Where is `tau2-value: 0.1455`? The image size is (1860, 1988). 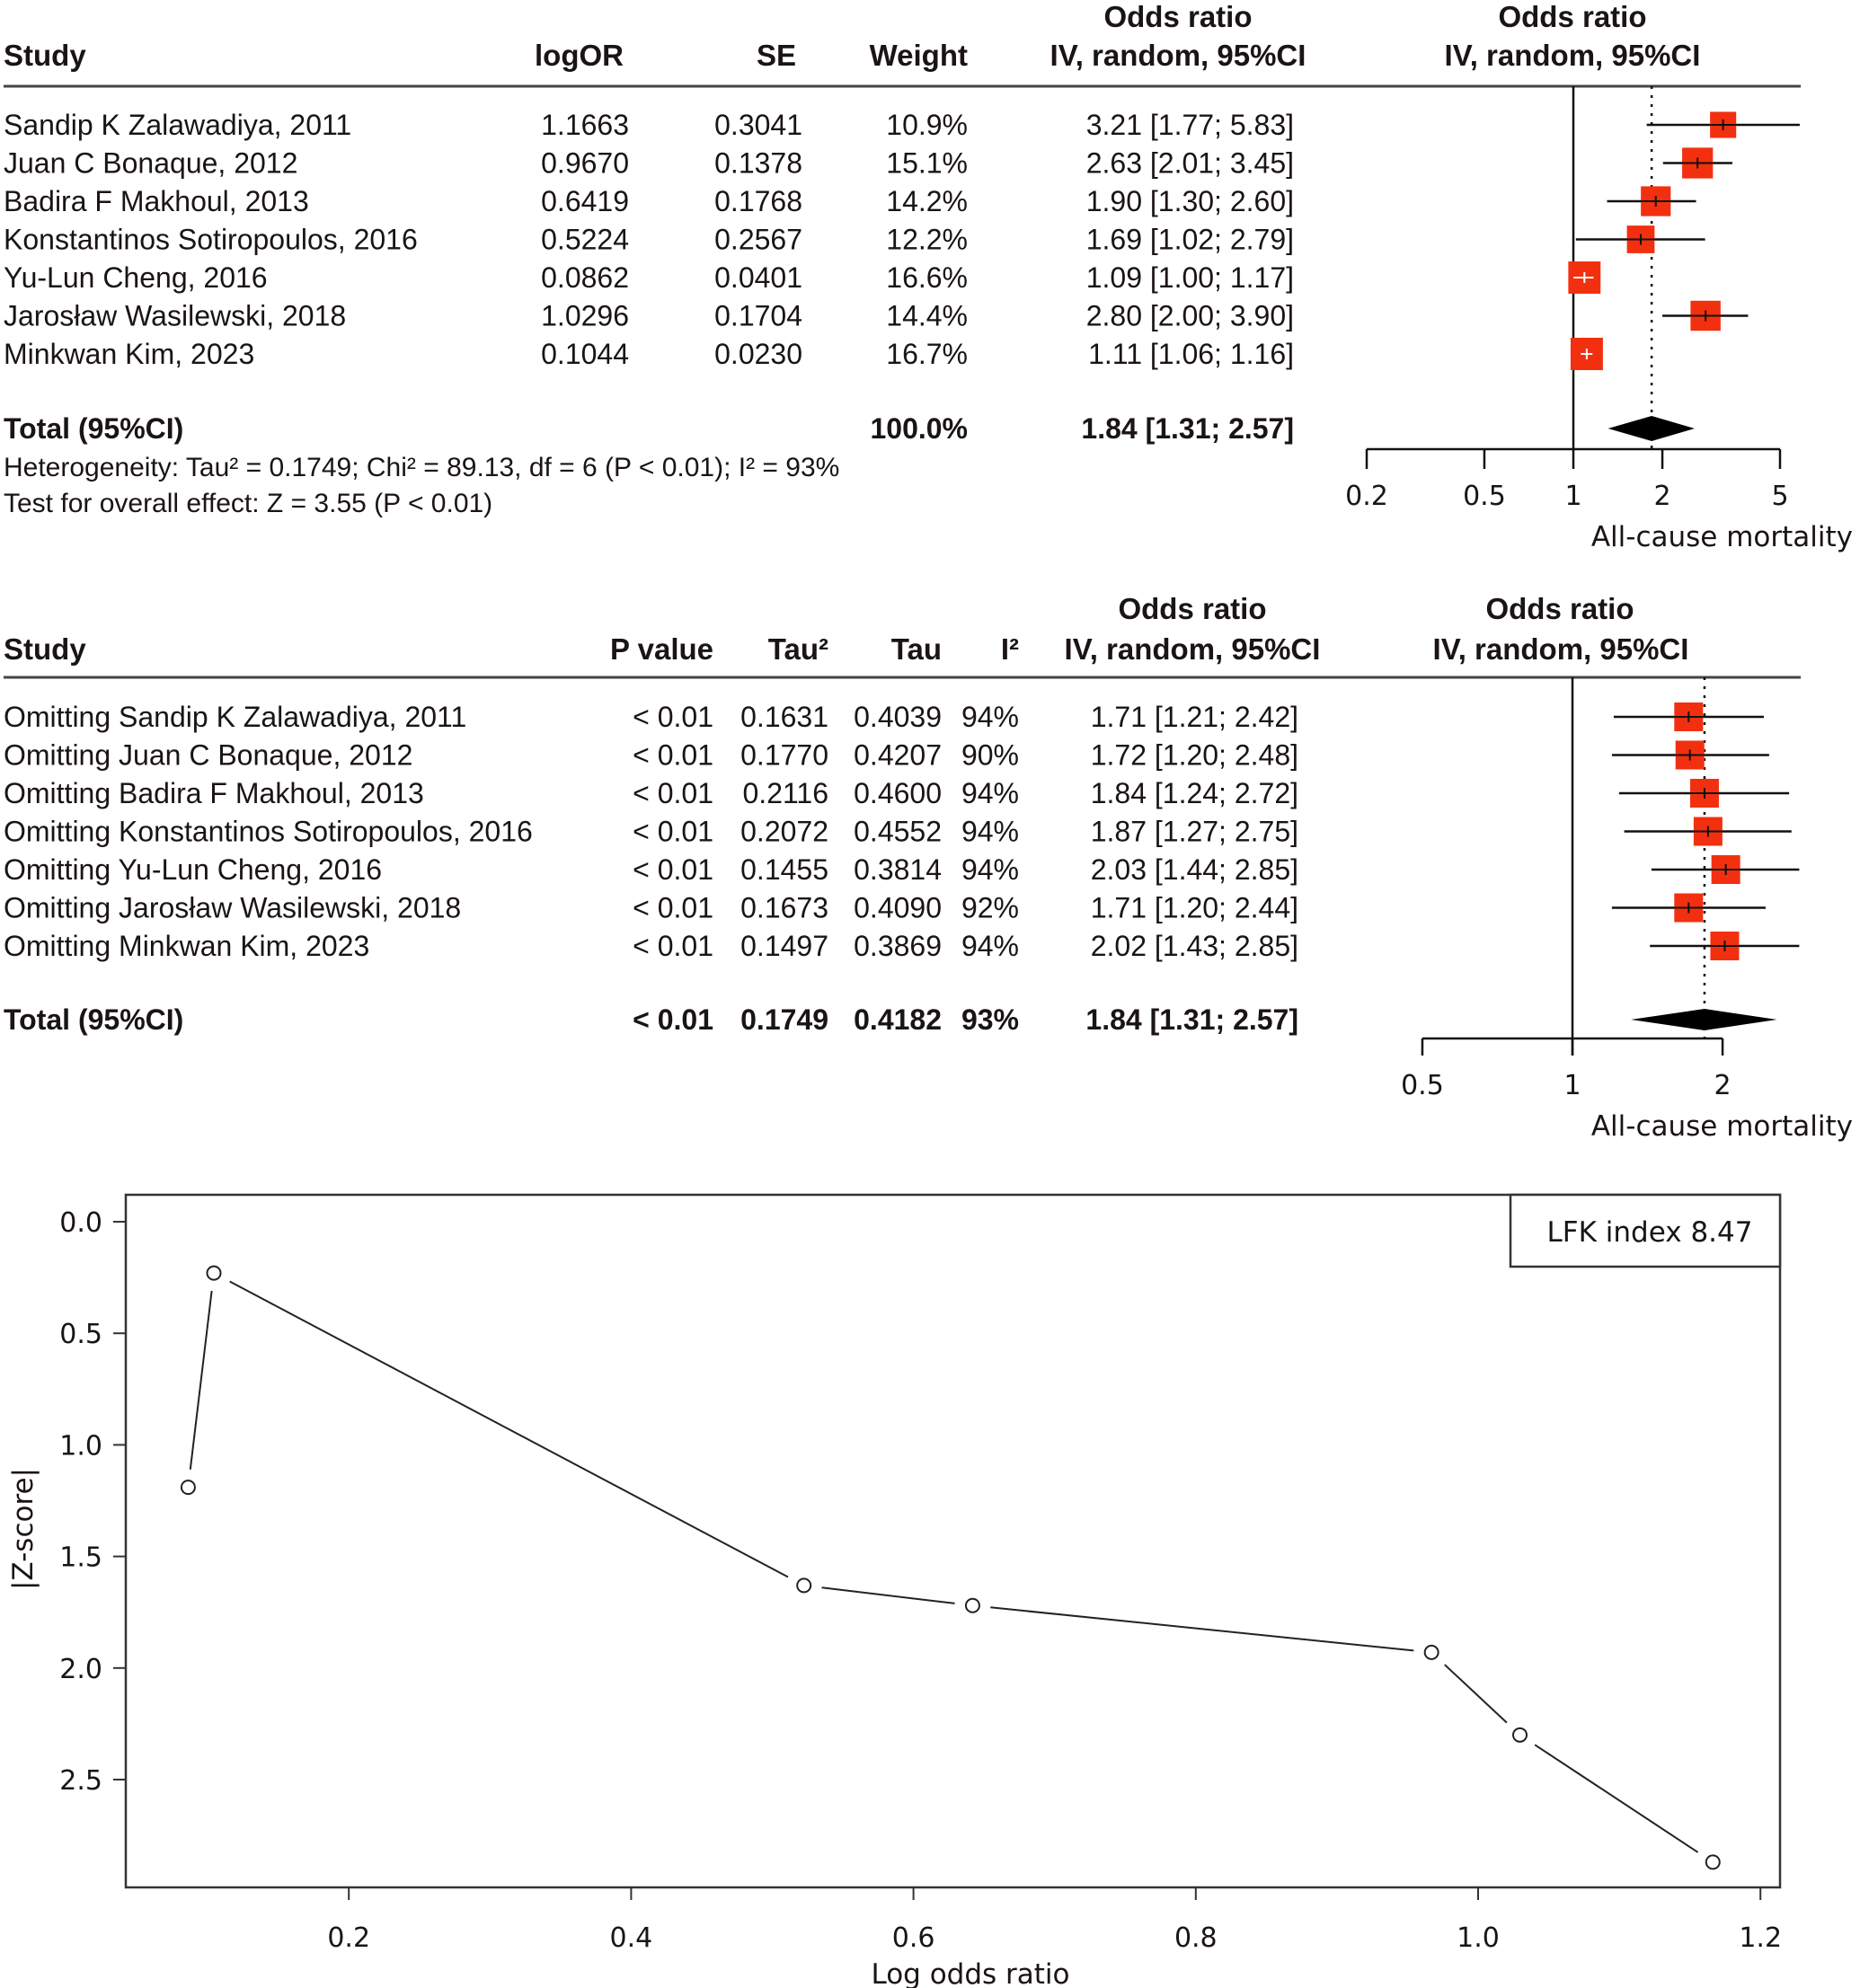 tau2-value: 0.1455 is located at coordinates (784, 869).